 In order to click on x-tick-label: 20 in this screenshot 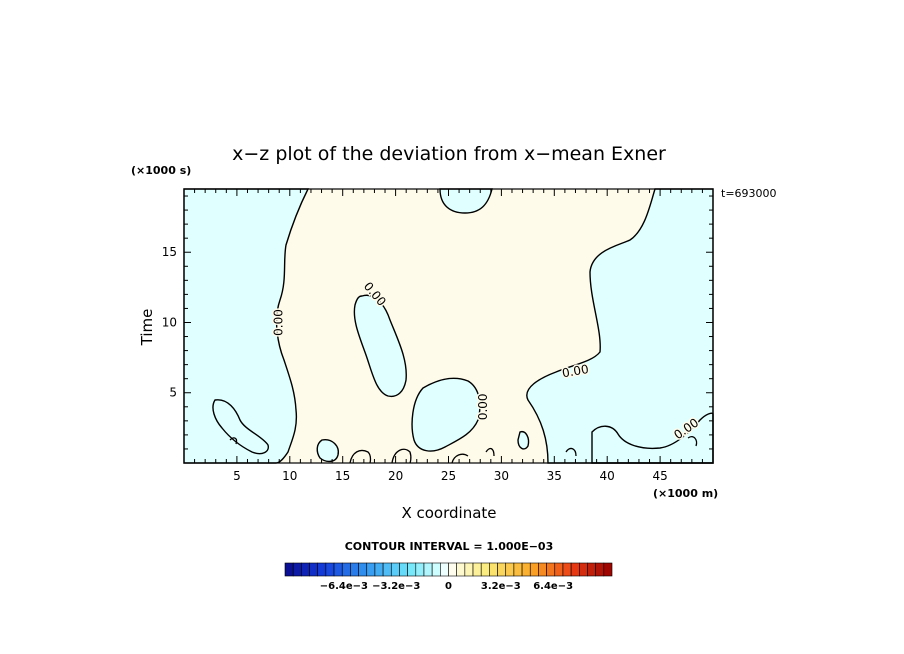, I will do `click(395, 476)`.